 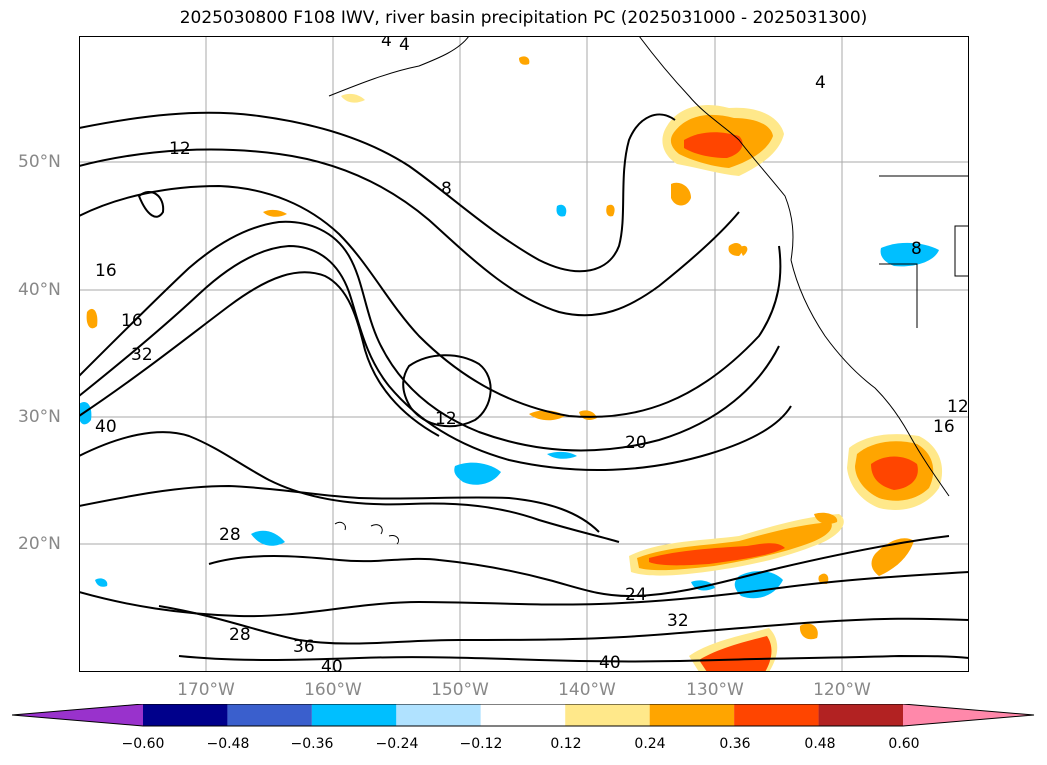 What do you see at coordinates (143, 744) in the screenshot?
I see `colorbar-tick: −0.60` at bounding box center [143, 744].